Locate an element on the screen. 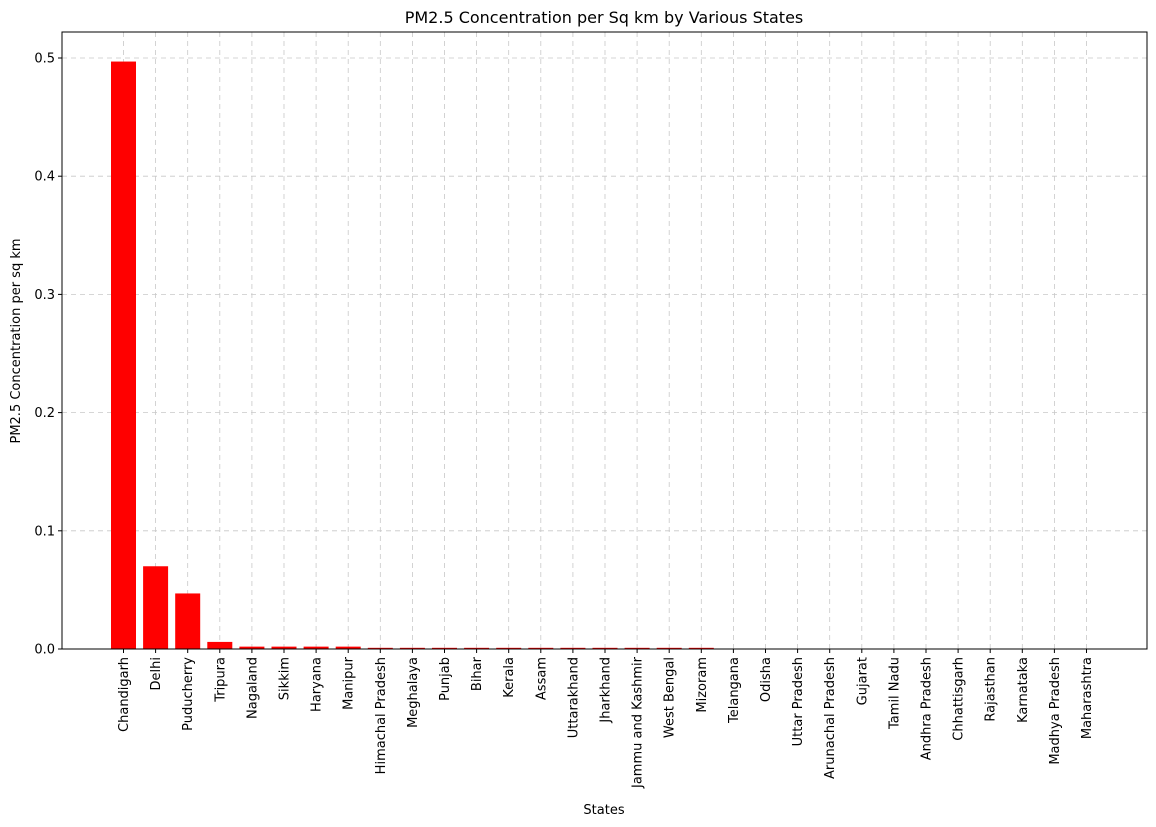  x-tick-label: Andhra Pradesh is located at coordinates (927, 708).